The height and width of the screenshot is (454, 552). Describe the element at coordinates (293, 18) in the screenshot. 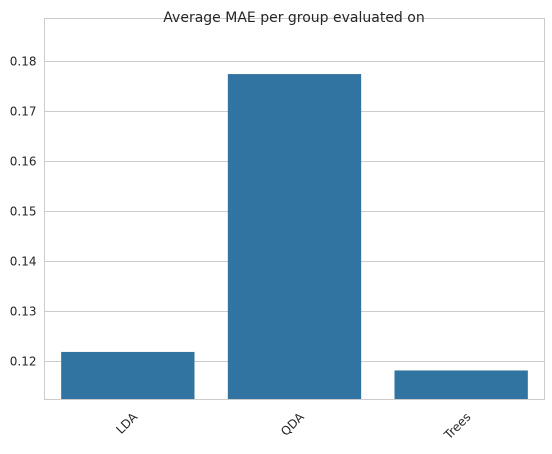

I see `chart-title: Average MAE per group evaluated on` at that location.